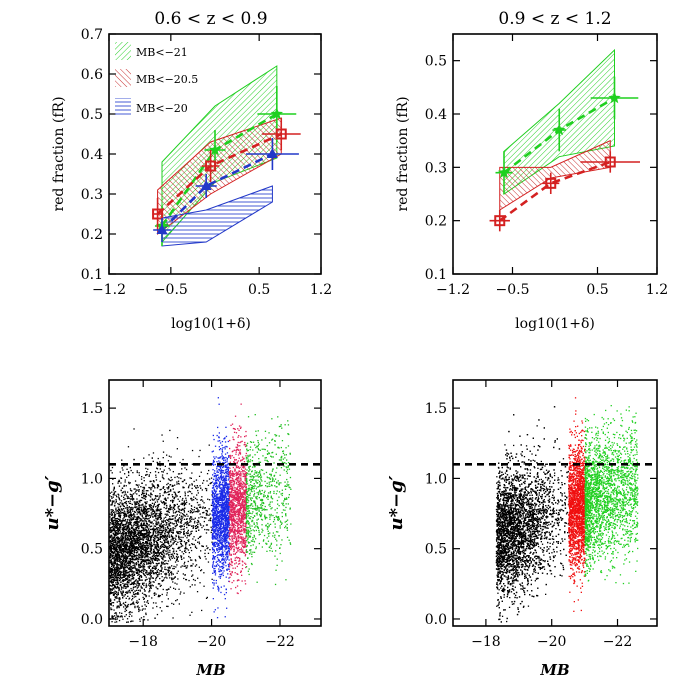 Image resolution: width=694 pixels, height=698 pixels. I want to click on y-tick-label: 0.4, so click(92, 155).